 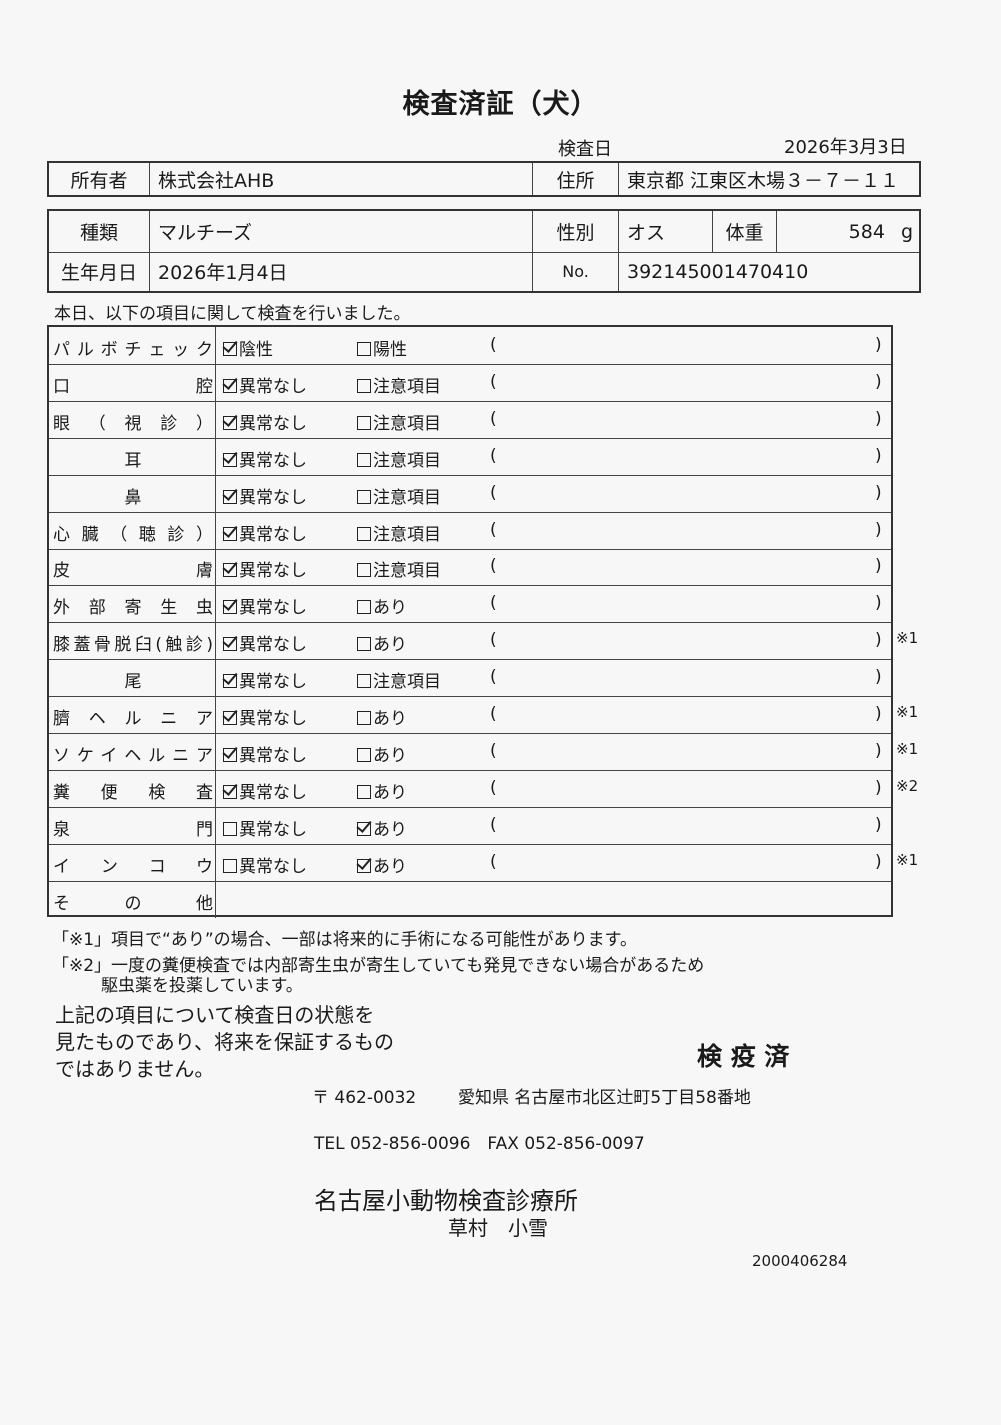 What do you see at coordinates (576, 231) in the screenshot?
I see `sex-label: 性別` at bounding box center [576, 231].